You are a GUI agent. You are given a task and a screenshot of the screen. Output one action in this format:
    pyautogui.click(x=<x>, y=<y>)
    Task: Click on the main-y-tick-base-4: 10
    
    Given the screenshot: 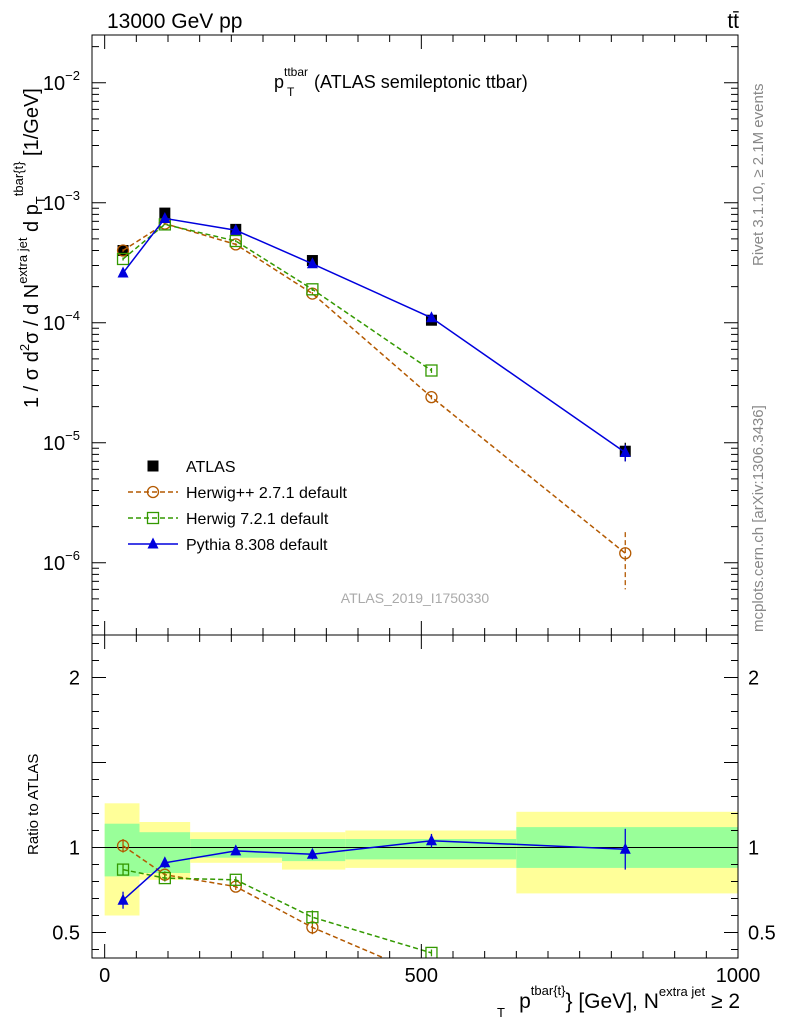 What is the action you would take?
    pyautogui.click(x=54, y=84)
    